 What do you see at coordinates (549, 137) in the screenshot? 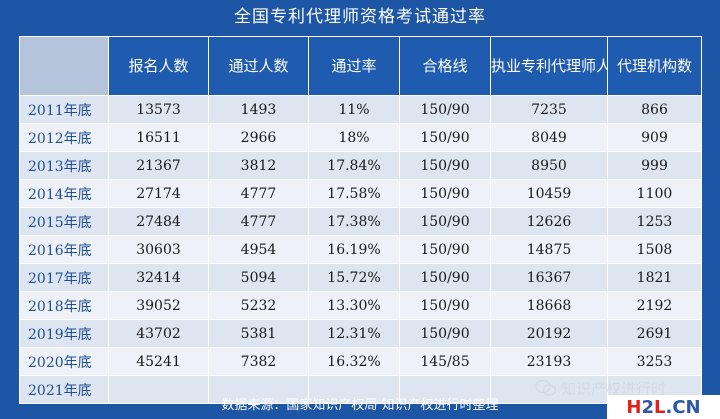
I see `table-cell: 8049` at bounding box center [549, 137].